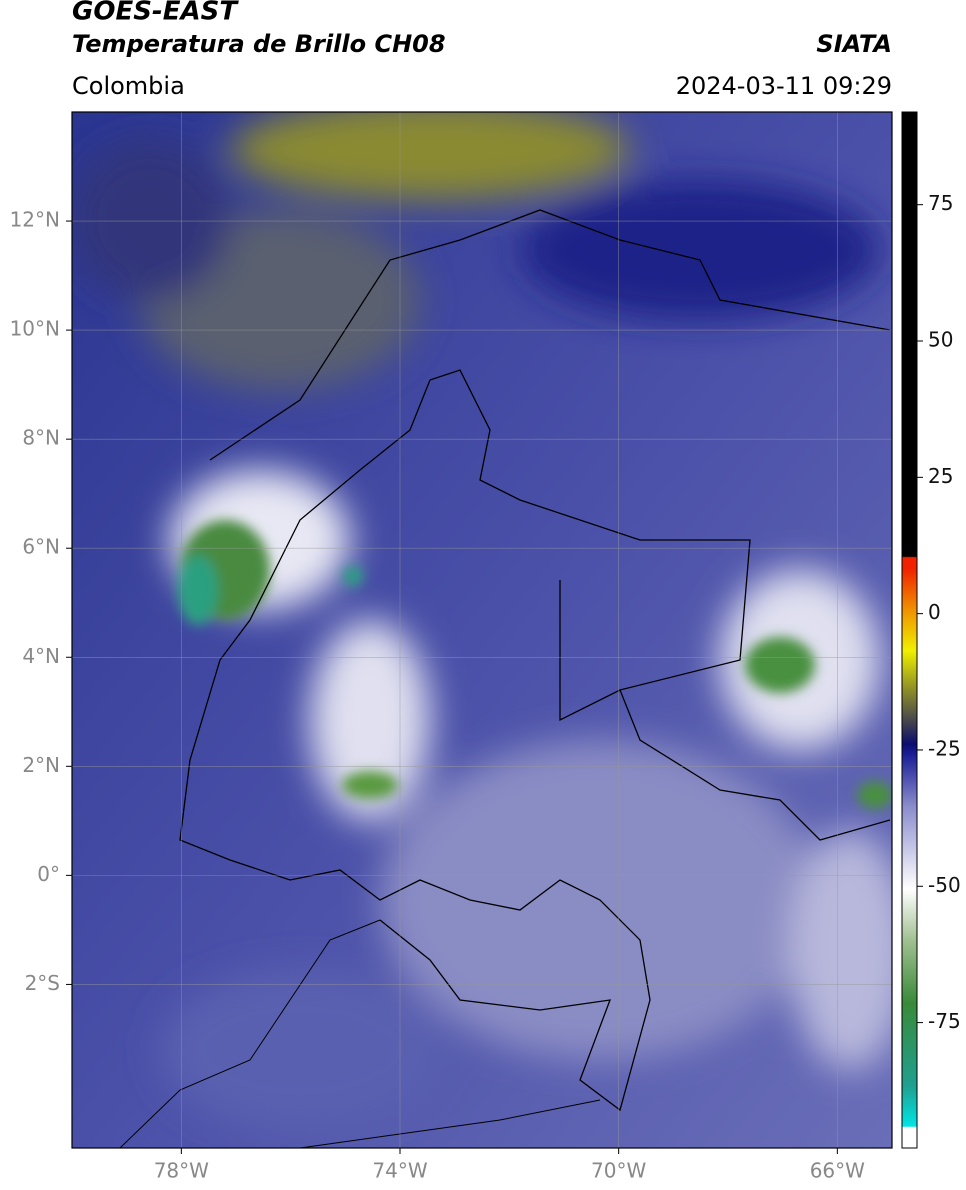 The width and height of the screenshot is (966, 1190). I want to click on x-tick-label: 78°W, so click(181, 1171).